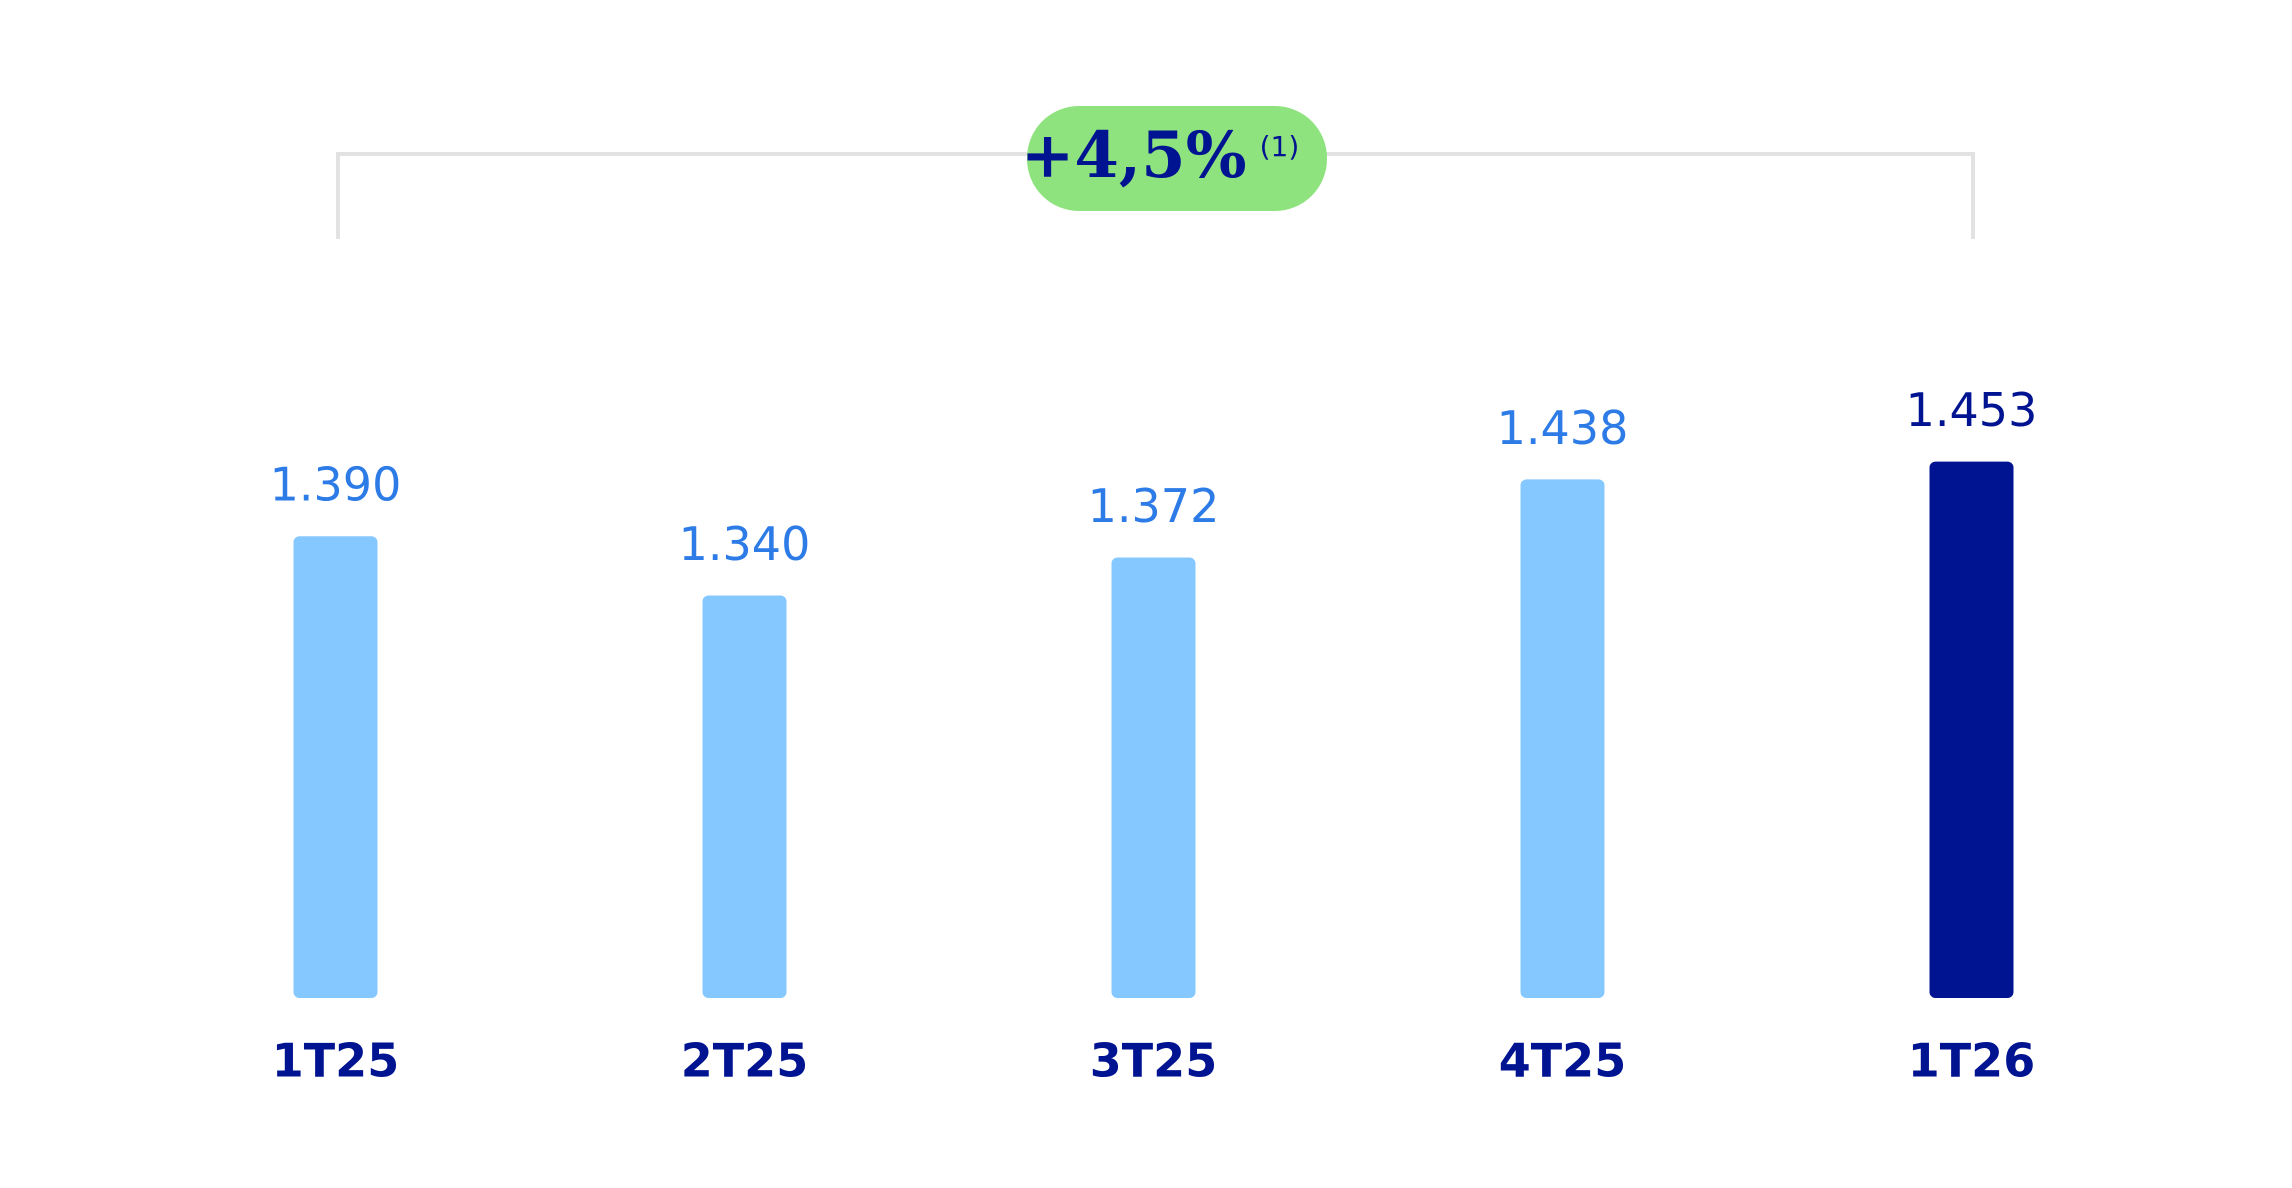 The width and height of the screenshot is (2292, 1188). Describe the element at coordinates (336, 485) in the screenshot. I see `value-label: 1.390` at that location.